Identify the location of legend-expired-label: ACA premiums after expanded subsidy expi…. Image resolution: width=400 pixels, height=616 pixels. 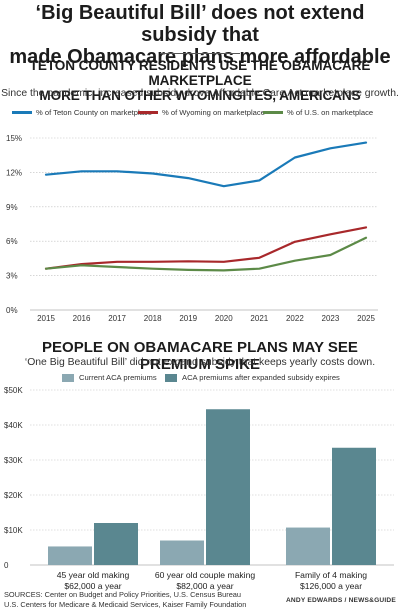
(261, 377).